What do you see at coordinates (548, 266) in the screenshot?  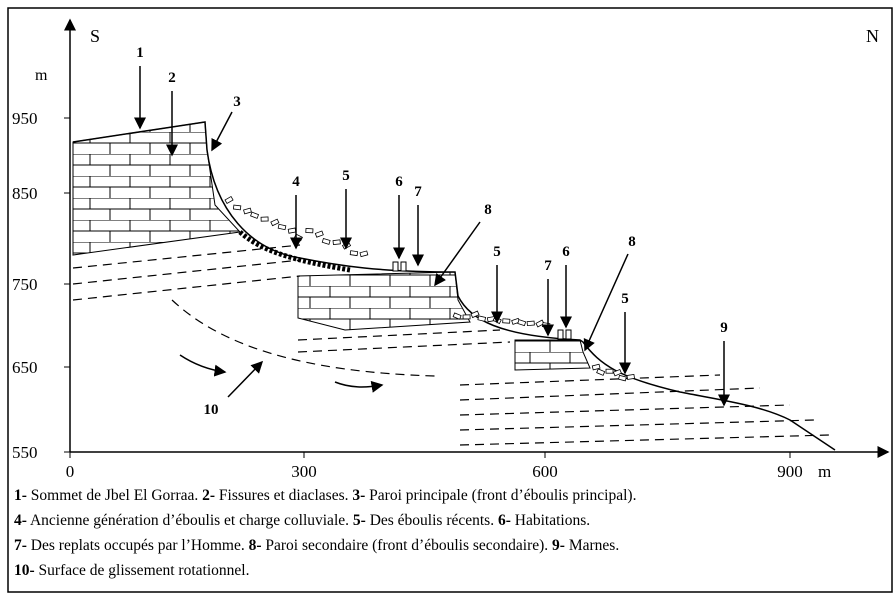 I see `callout-number: 7` at bounding box center [548, 266].